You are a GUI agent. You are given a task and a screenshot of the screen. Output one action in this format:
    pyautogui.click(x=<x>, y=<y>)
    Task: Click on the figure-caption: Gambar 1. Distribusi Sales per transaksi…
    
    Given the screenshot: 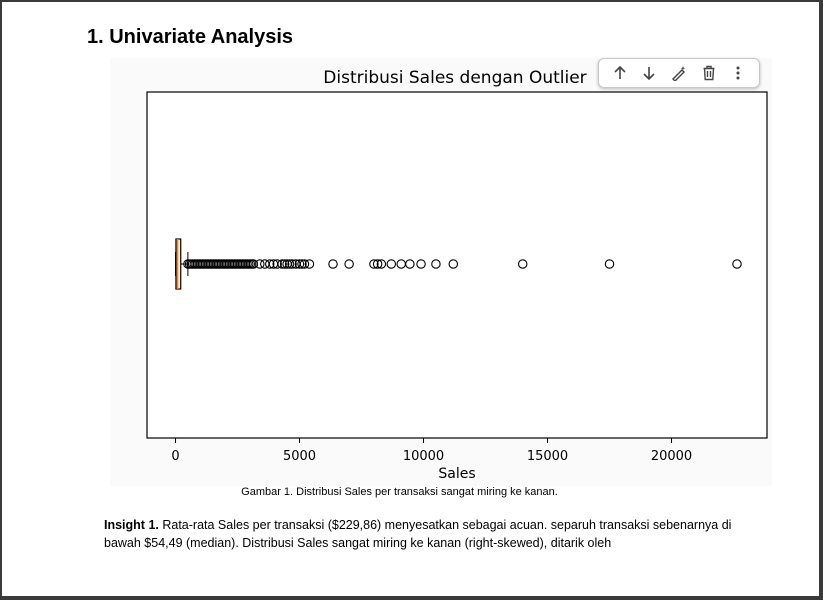 What is the action you would take?
    pyautogui.click(x=399, y=492)
    